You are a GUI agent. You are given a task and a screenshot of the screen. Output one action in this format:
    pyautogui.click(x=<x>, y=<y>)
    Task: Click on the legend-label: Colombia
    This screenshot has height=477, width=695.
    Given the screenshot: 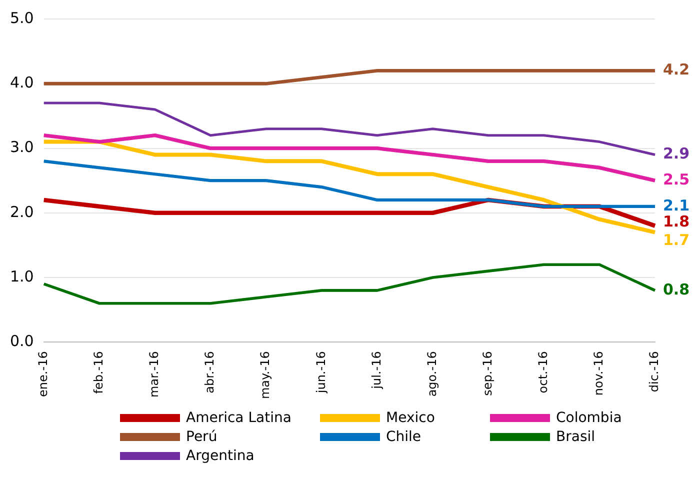 What is the action you would take?
    pyautogui.click(x=589, y=418)
    